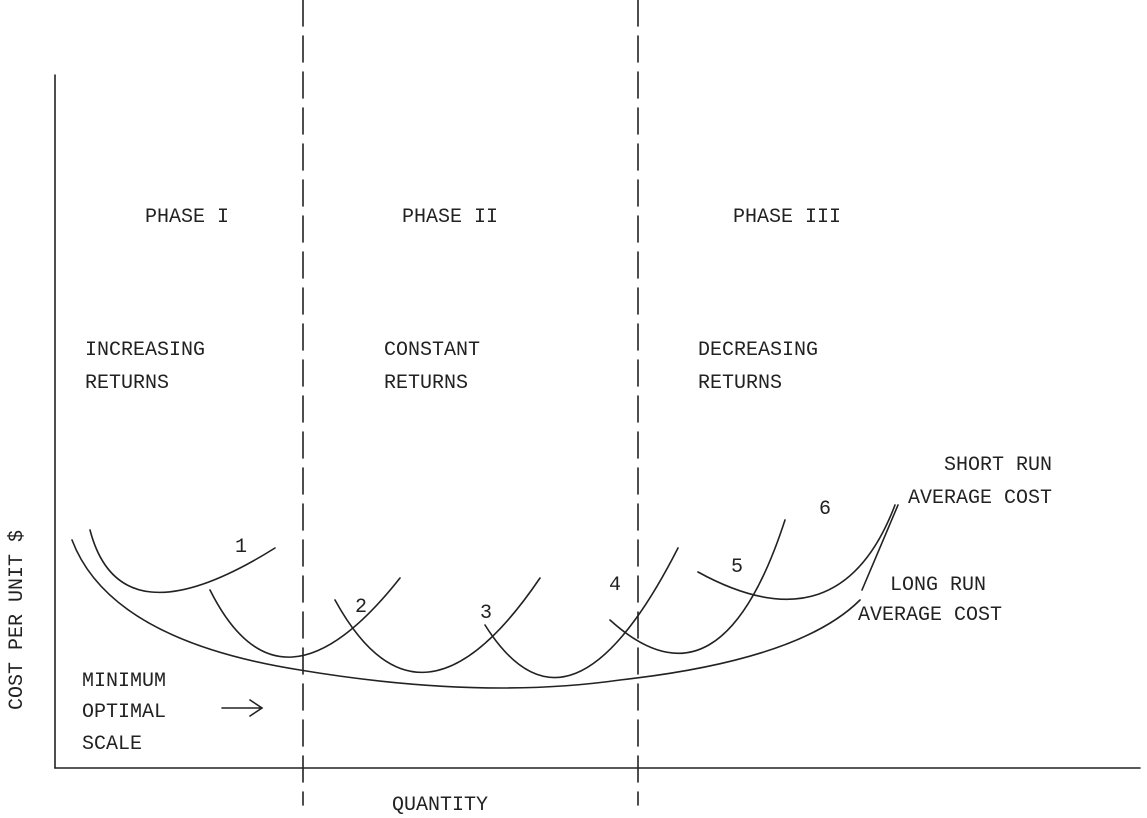 This screenshot has width=1147, height=818. Describe the element at coordinates (112, 744) in the screenshot. I see `minimum-label: SCALE` at that location.